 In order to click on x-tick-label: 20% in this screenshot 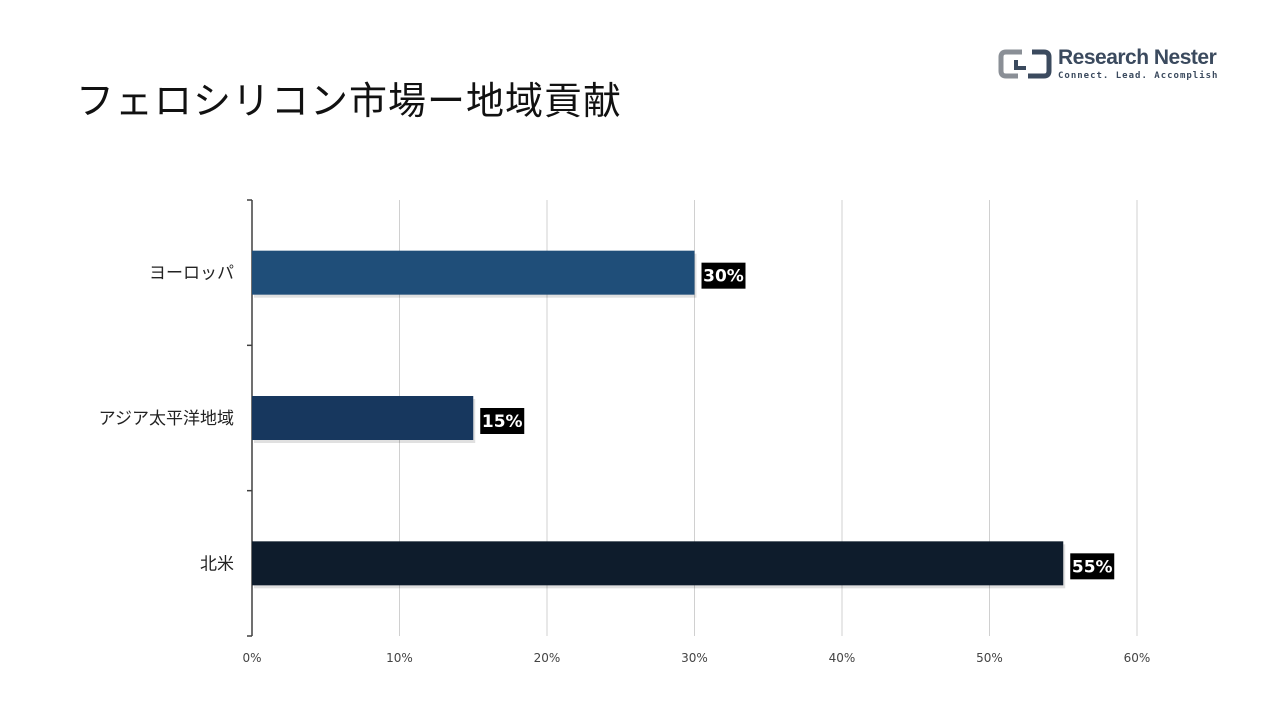, I will do `click(547, 658)`.